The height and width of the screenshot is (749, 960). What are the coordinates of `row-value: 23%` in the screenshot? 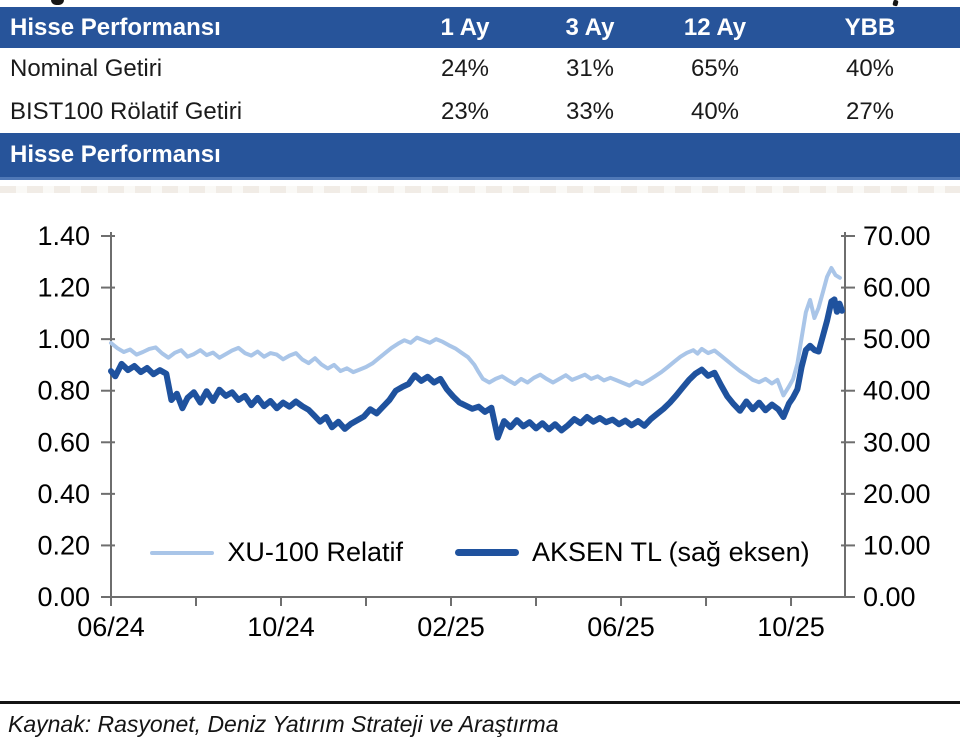 It's located at (465, 111).